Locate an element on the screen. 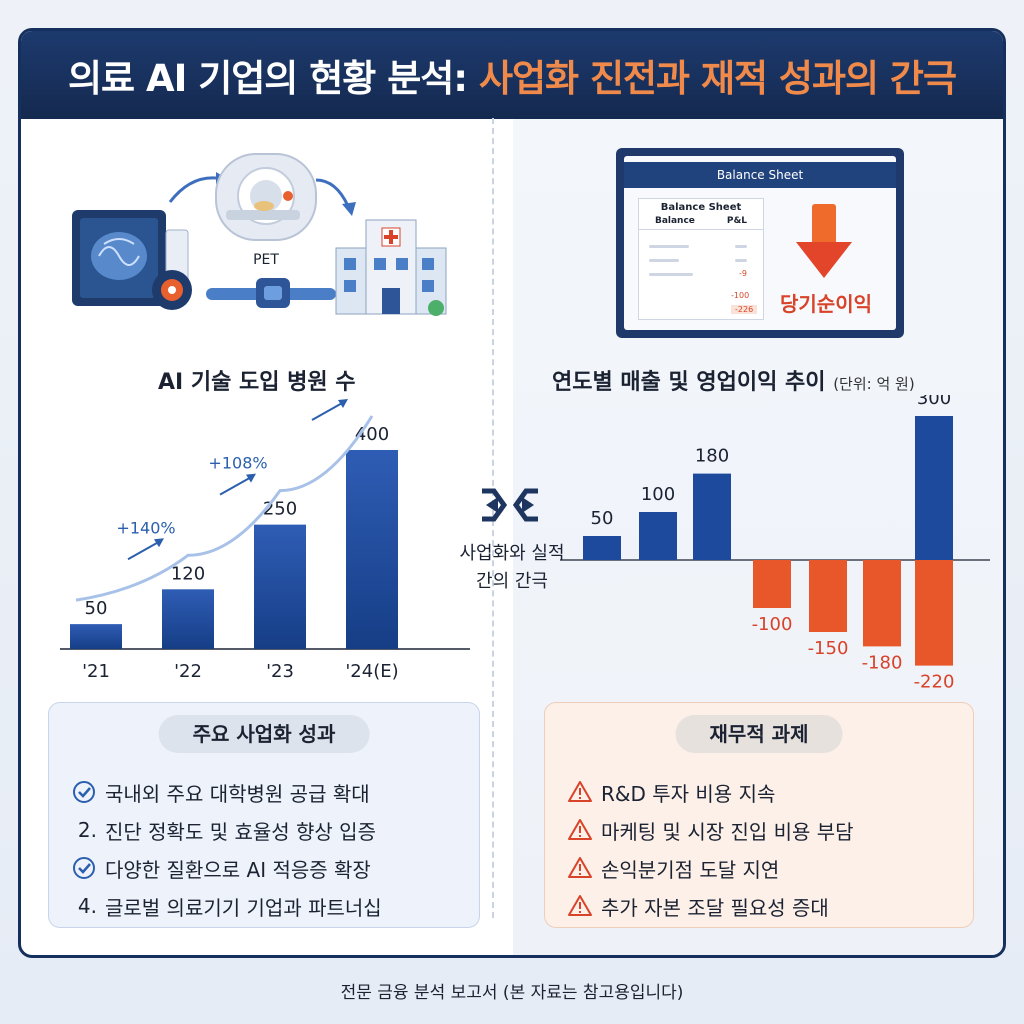  bar-value-label: 50 is located at coordinates (96, 608).